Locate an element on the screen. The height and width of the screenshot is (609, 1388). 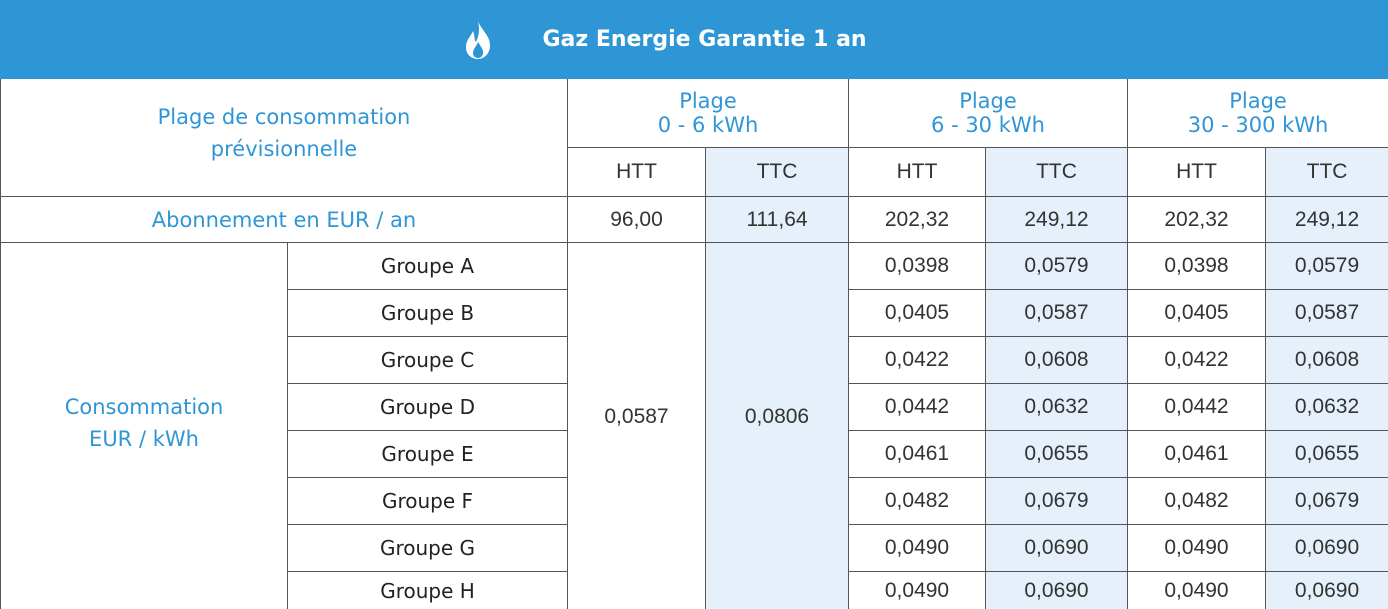
header-row: Gaz Energie Garantie 1 an is located at coordinates (694, 39).